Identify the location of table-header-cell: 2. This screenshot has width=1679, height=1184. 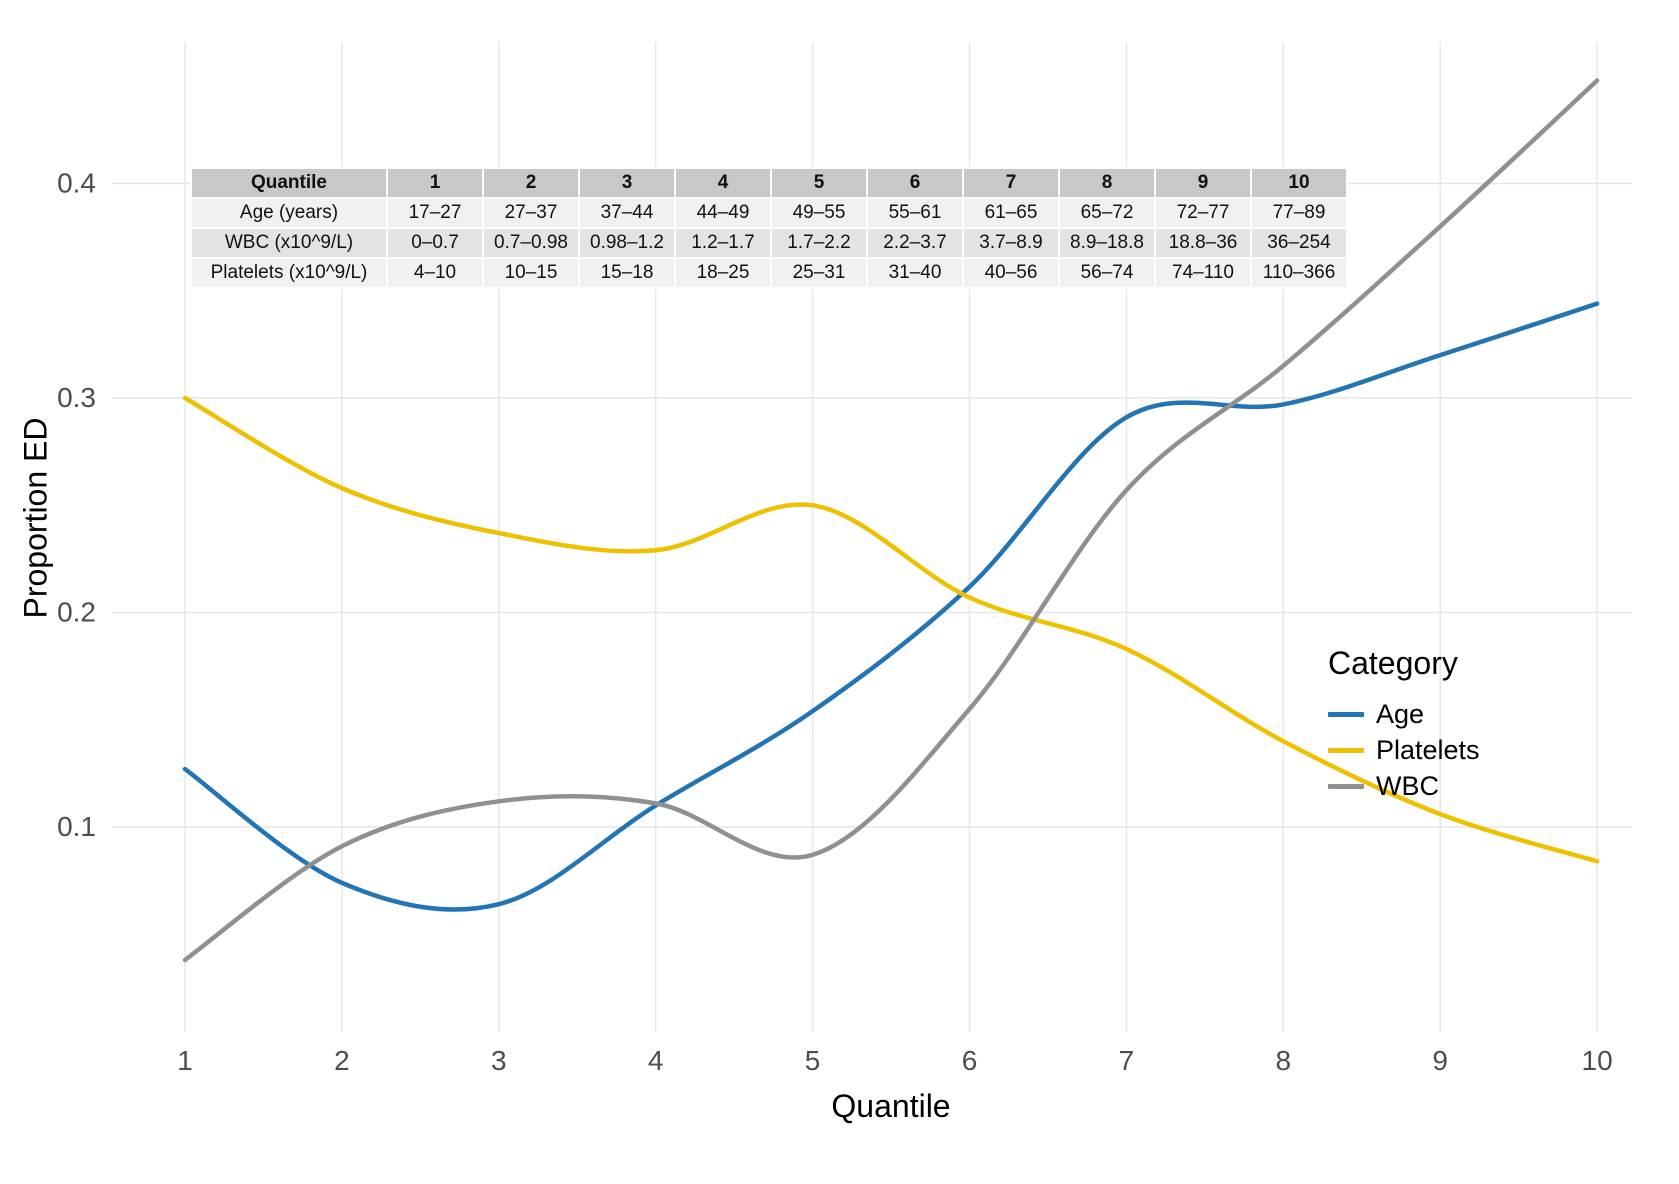
(531, 183).